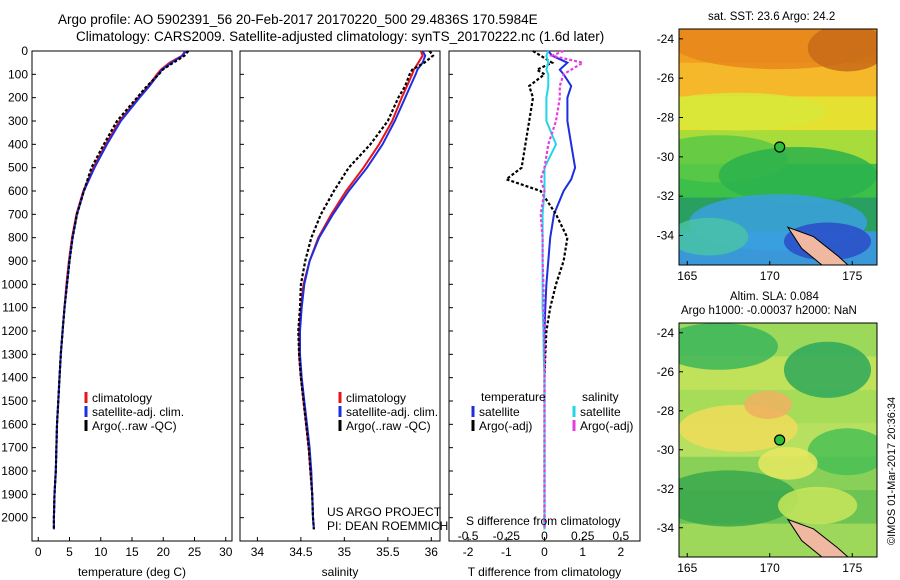 This screenshot has height=580, width=900. I want to click on x-tick-label-top: 0, so click(544, 536).